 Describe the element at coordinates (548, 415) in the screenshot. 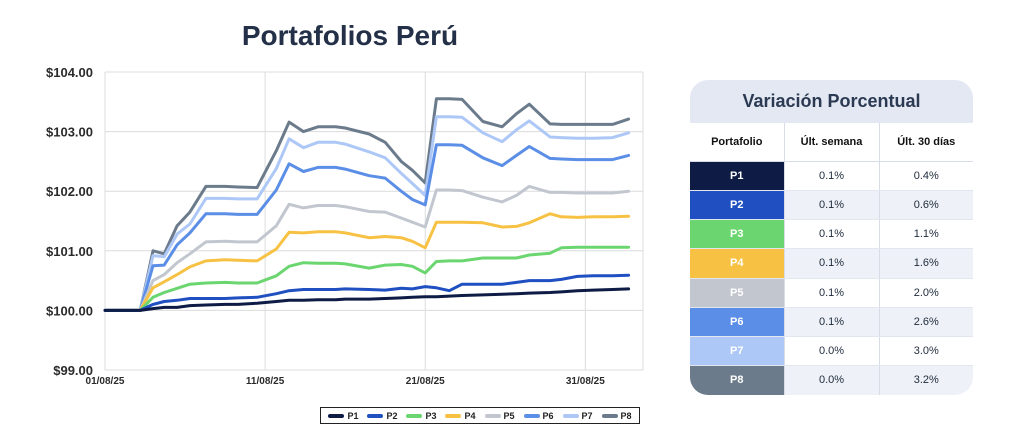

I see `legend-label: P6` at that location.